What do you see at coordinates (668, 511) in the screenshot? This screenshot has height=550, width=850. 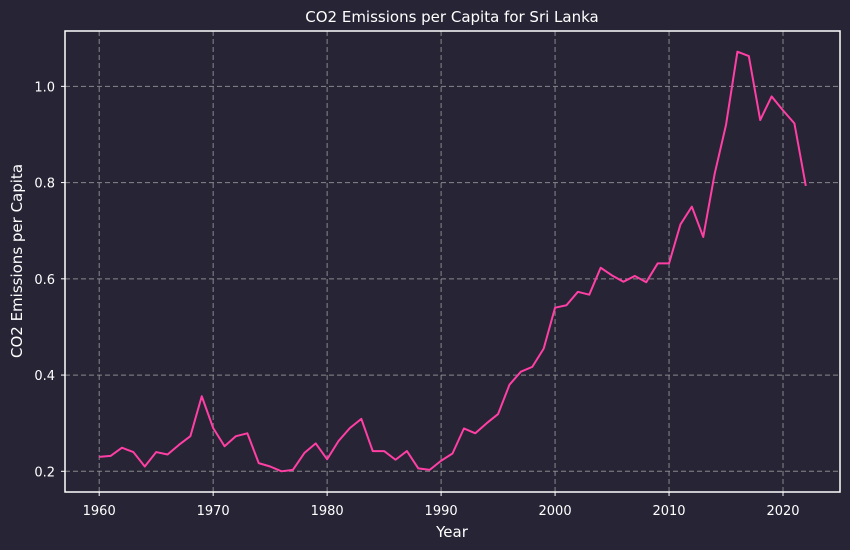 I see `x-tick-label: 2010` at bounding box center [668, 511].